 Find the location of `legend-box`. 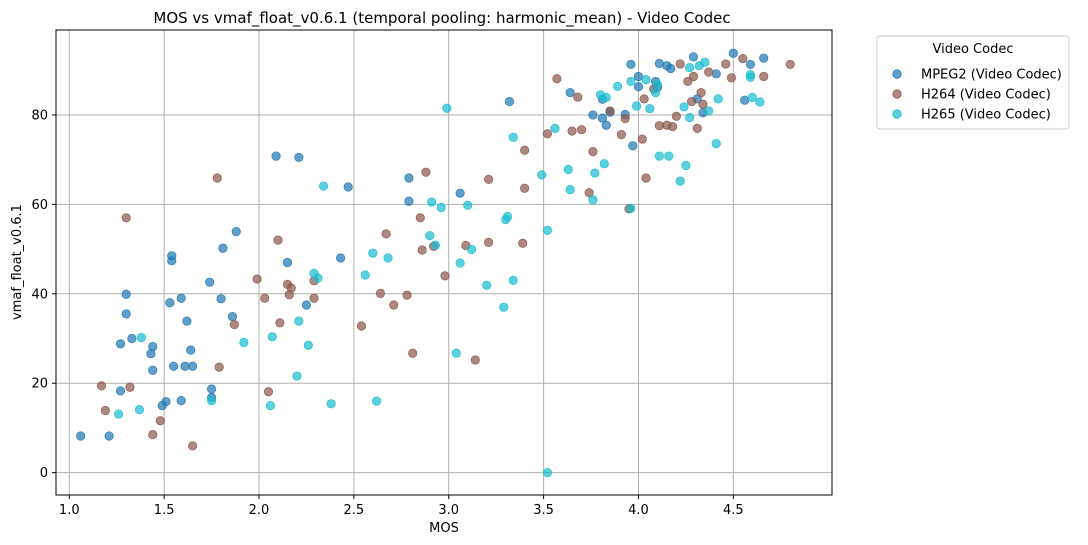

legend-box is located at coordinates (973, 82).